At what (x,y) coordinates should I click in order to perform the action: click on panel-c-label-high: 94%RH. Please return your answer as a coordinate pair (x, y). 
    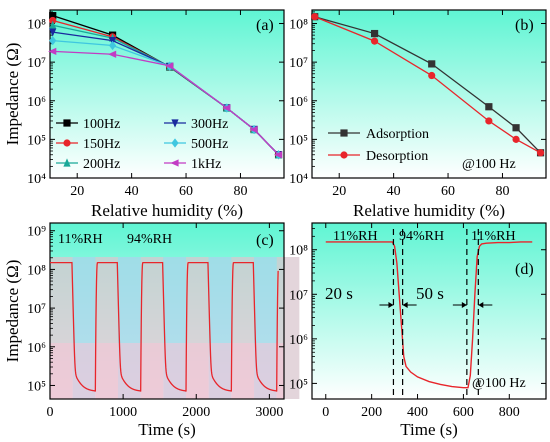
    Looking at the image, I should click on (149, 239).